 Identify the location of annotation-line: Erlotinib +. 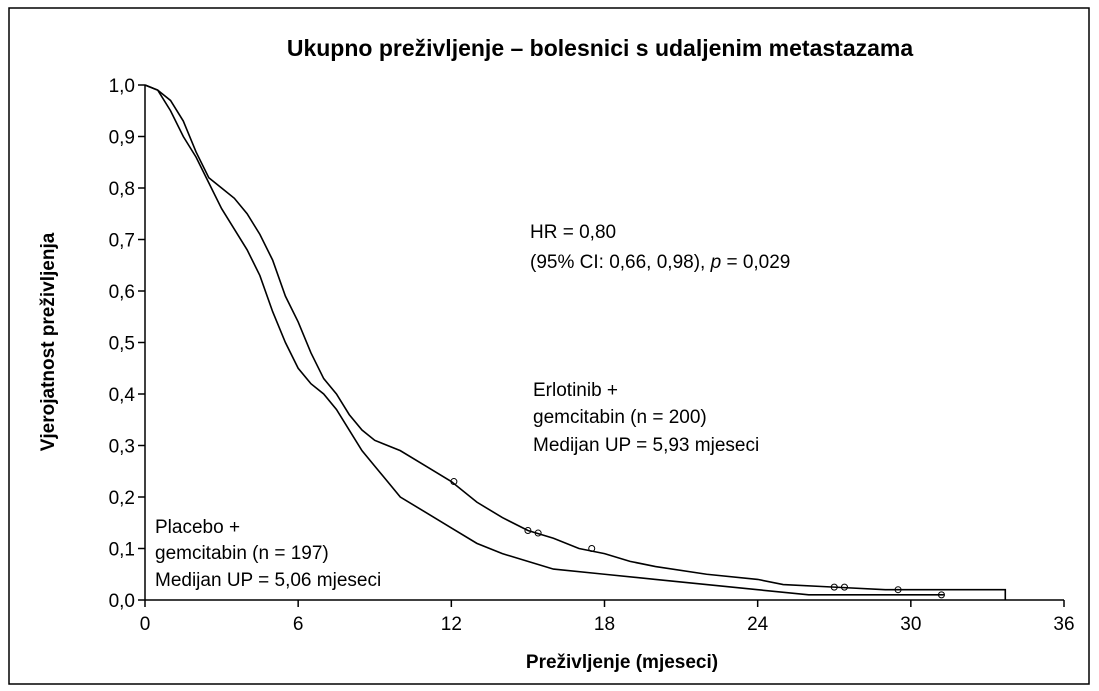
(575, 390).